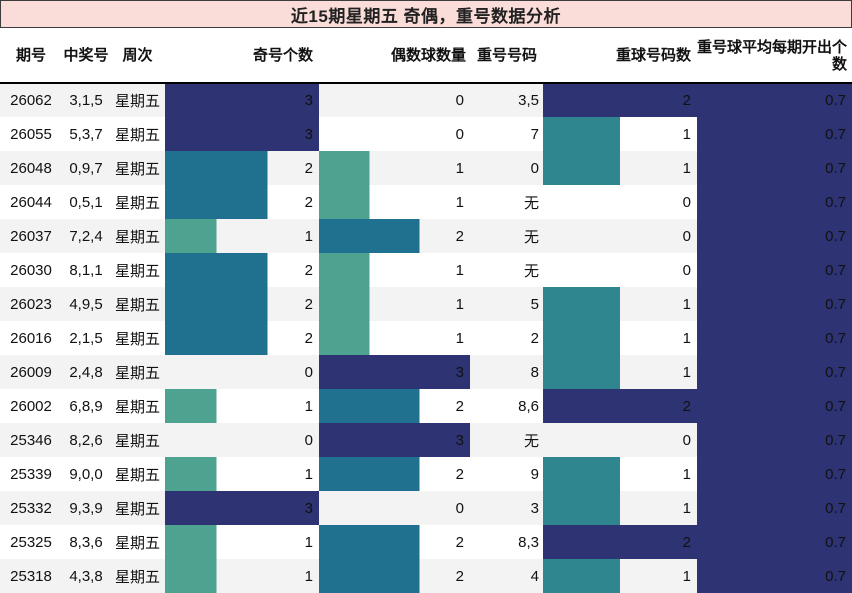  What do you see at coordinates (242, 57) in the screenshot?
I see `column-header-odd-count: 奇号个数` at bounding box center [242, 57].